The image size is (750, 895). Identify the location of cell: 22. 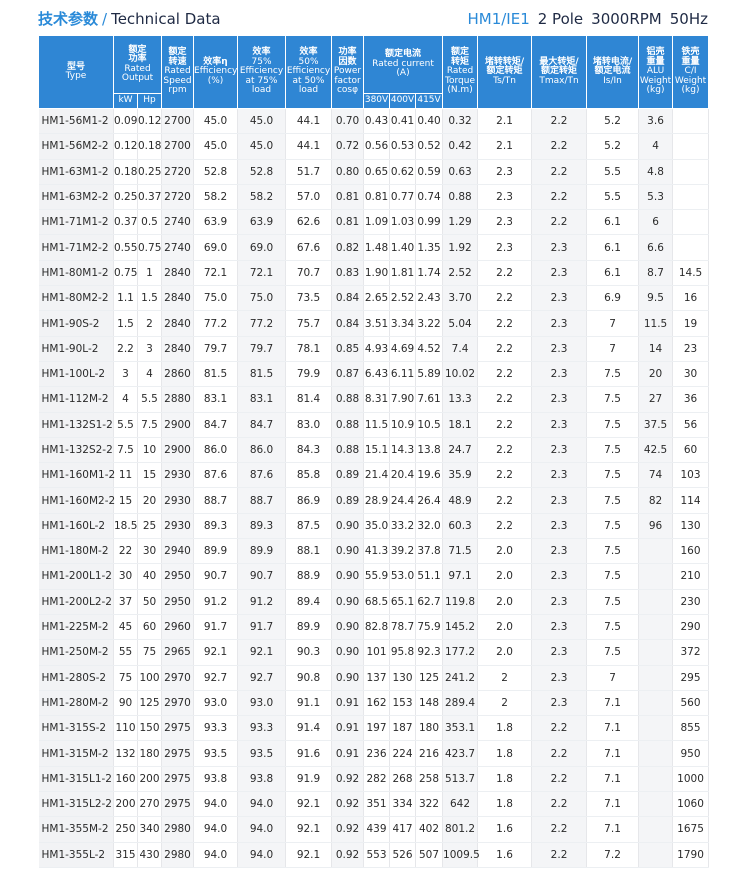
(125, 551).